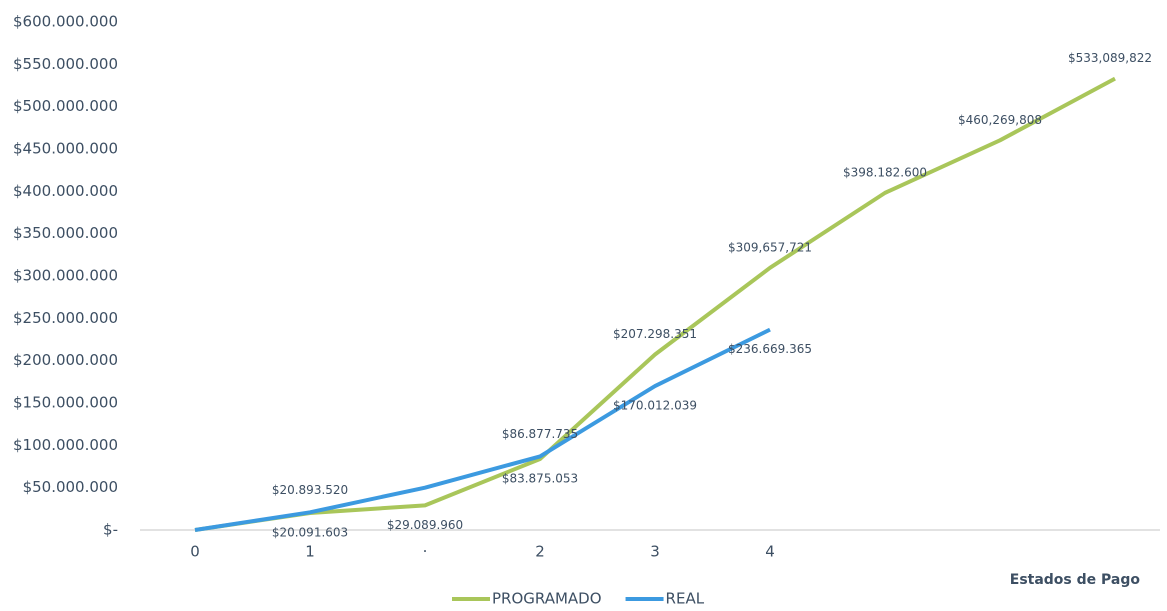 This screenshot has width=1167, height=611. I want to click on data-label: $236.669.365, so click(770, 349).